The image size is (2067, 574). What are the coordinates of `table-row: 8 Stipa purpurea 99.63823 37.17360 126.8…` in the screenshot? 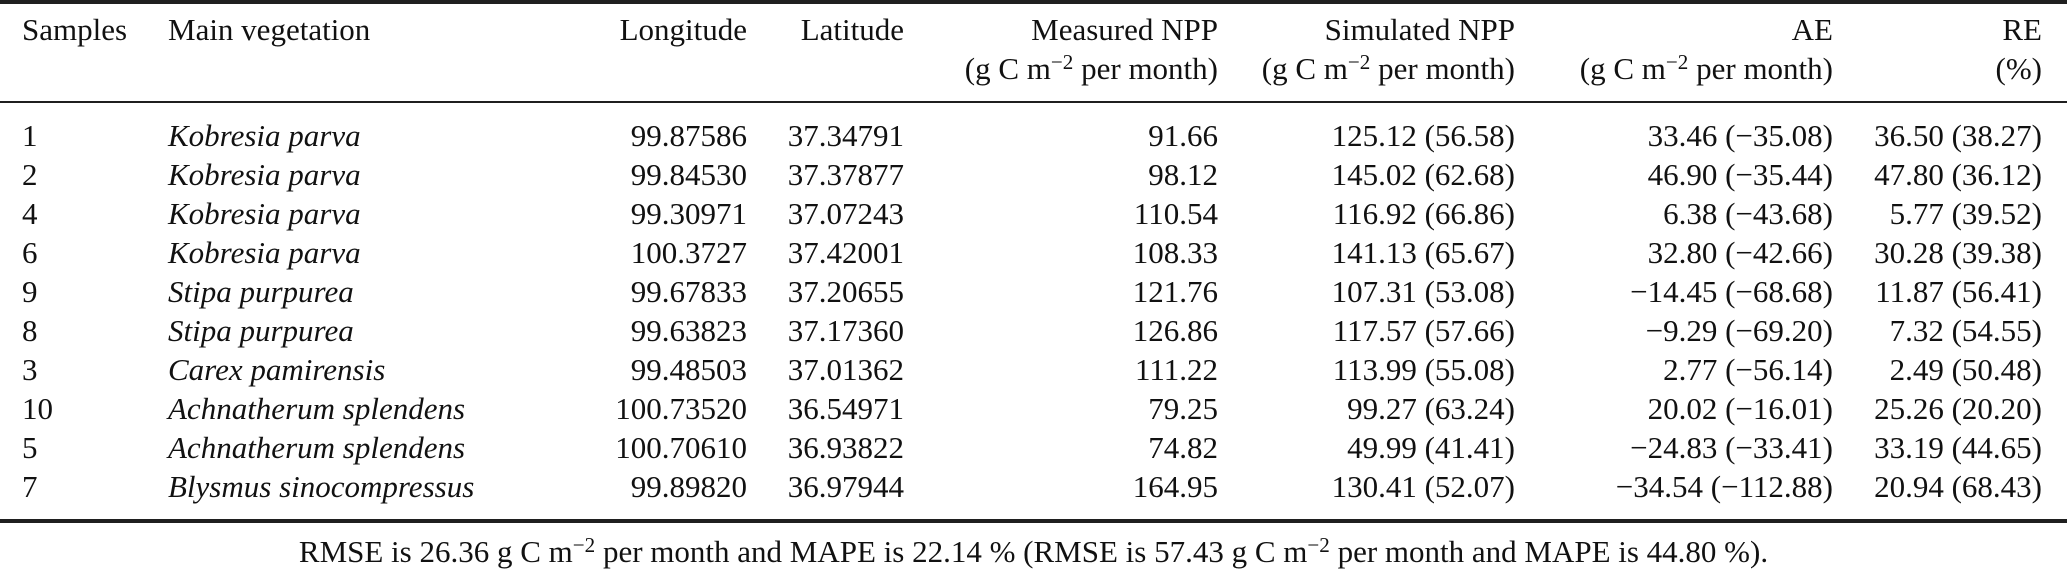 It's located at (1033, 330).